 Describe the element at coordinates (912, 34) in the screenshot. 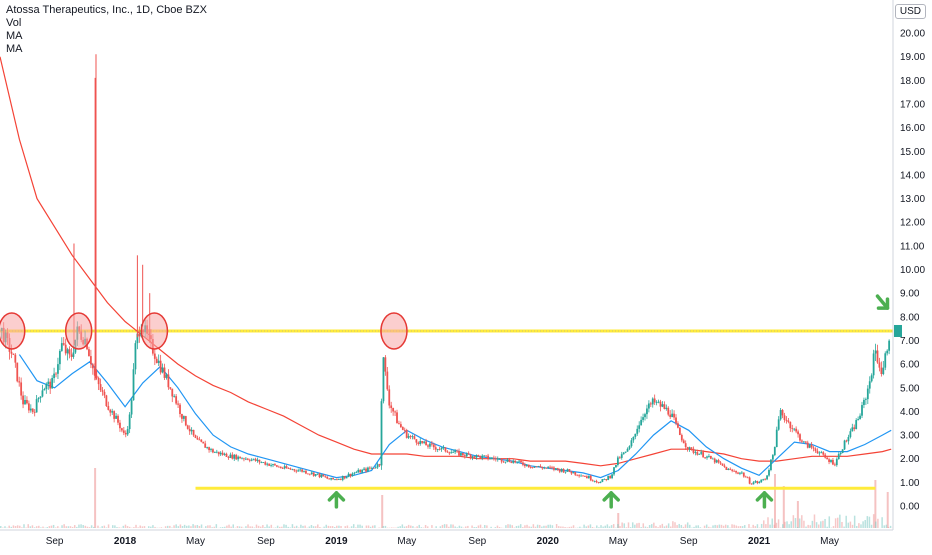

I see `y-tick-label: 20.00` at that location.